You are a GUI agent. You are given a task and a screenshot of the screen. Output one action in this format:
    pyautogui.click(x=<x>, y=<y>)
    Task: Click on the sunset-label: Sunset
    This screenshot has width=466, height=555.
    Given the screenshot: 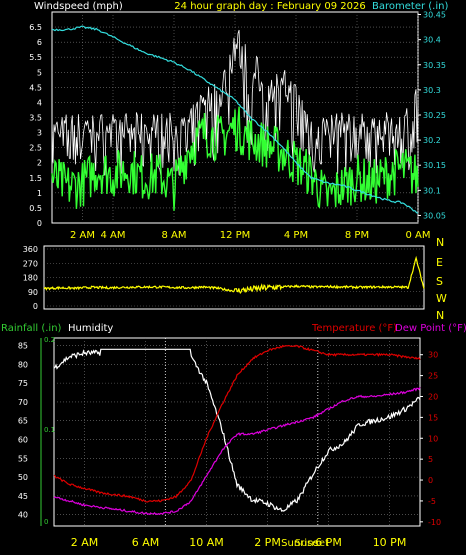 What is the action you would take?
    pyautogui.click(x=312, y=543)
    